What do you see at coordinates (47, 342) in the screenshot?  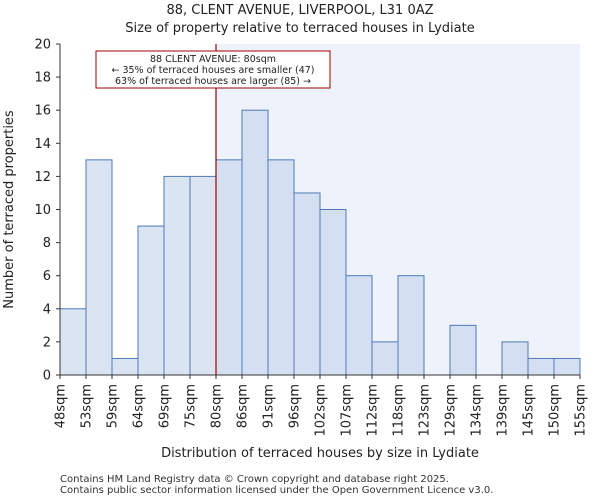 I see `y-tick-label: 2` at bounding box center [47, 342].